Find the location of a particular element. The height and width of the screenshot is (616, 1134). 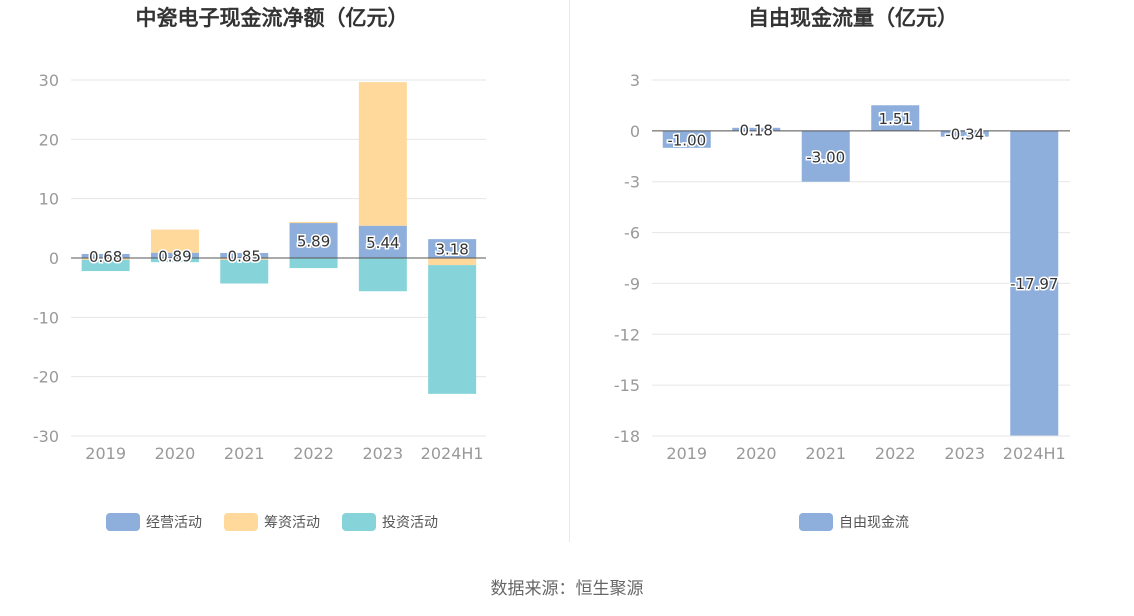

source-note: 数据来源：恒生聚源 is located at coordinates (567, 589).